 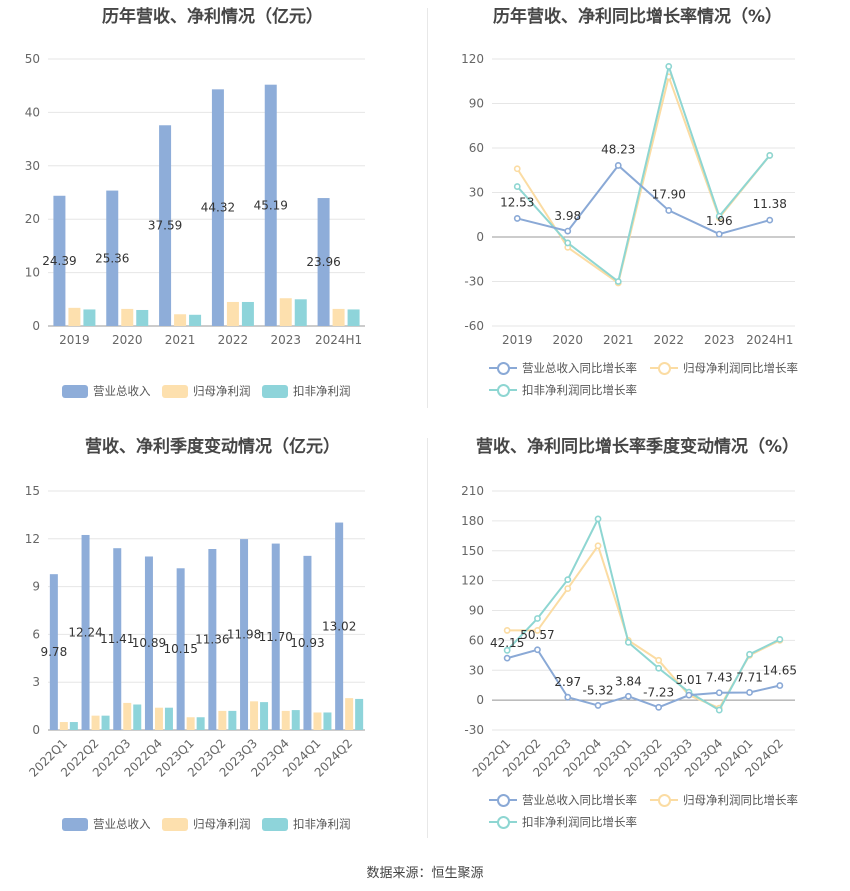 I want to click on y-tick-label: 50, so click(x=32, y=59).